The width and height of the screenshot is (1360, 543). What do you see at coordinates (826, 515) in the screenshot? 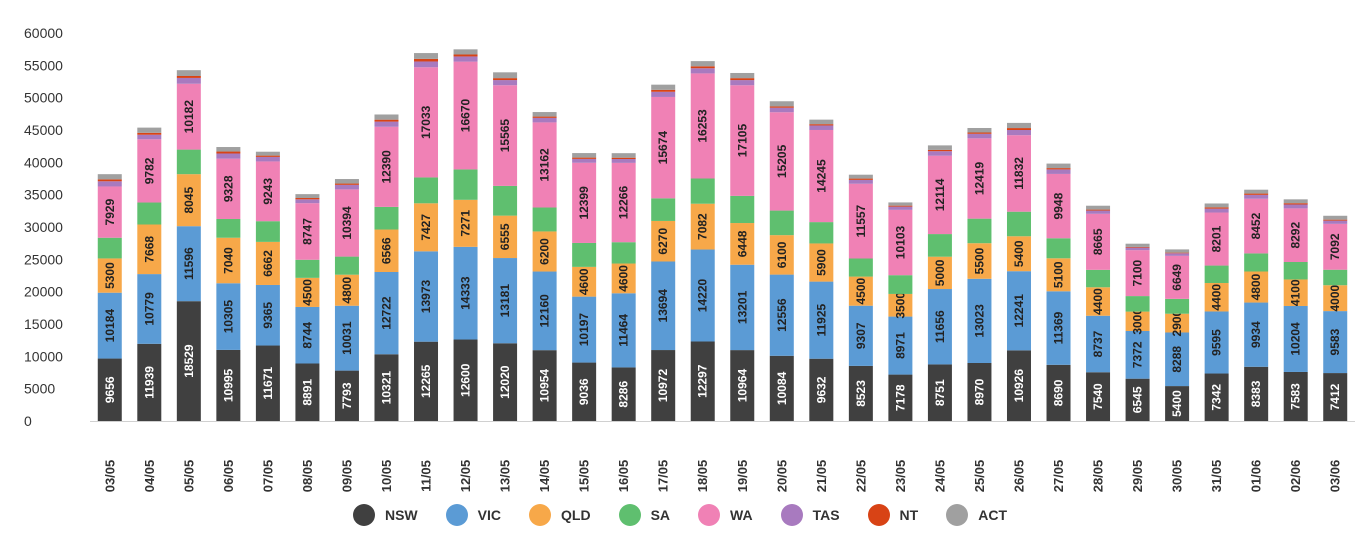
I see `legend-label: TAS` at bounding box center [826, 515].